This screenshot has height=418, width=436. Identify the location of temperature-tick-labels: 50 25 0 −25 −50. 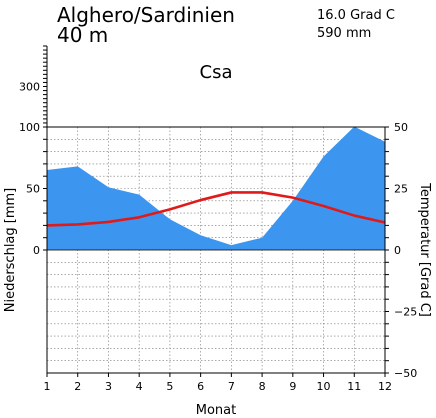
(405, 250).